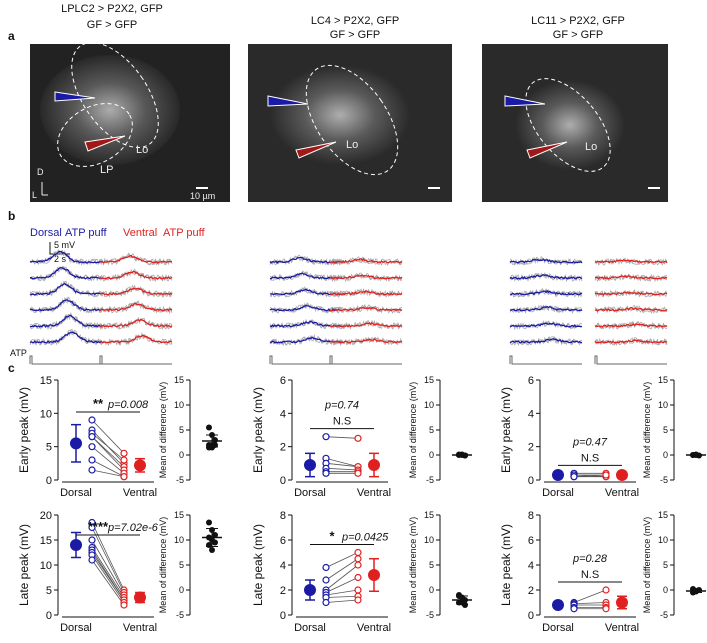 The height and width of the screenshot is (643, 707). Describe the element at coordinates (332, 536) in the screenshot. I see `significance: *` at that location.